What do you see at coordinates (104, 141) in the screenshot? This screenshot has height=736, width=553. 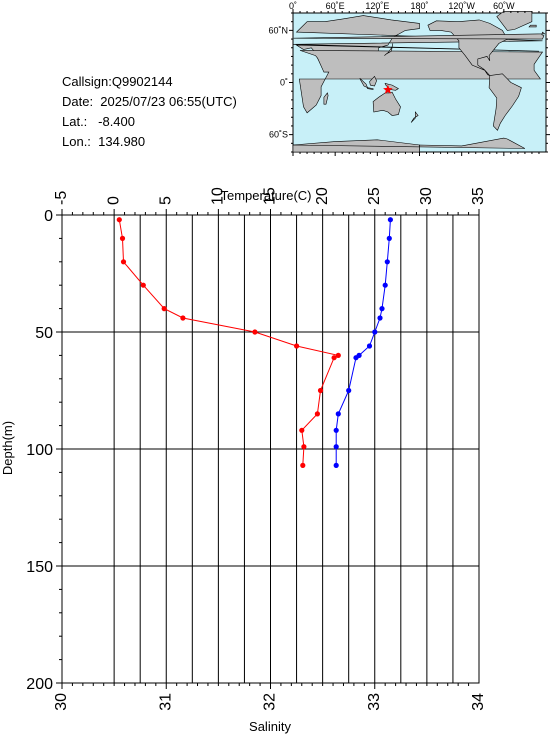 I see `longitude-text: Lon.: 134.980` at bounding box center [104, 141].